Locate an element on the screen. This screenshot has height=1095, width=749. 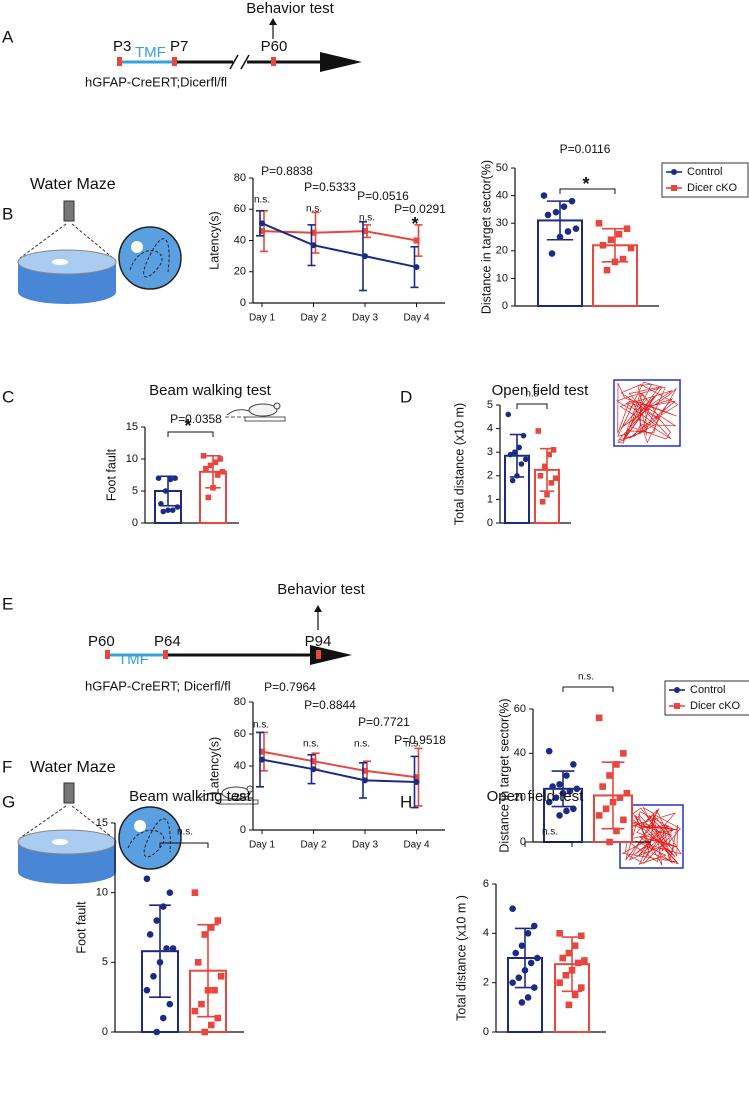
track-path is located at coordinates (647, 412).